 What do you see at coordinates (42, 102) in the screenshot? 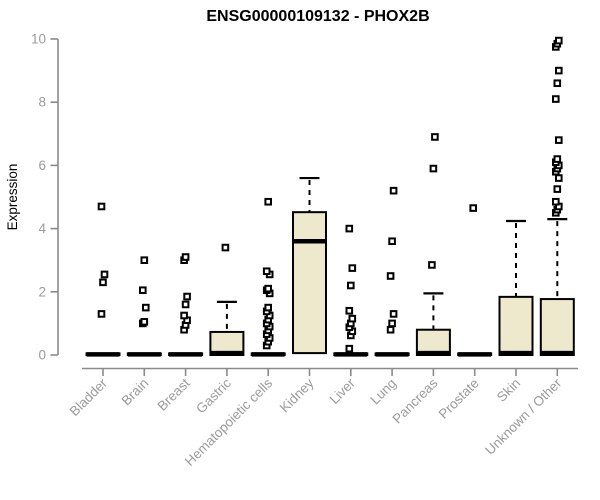
I see `y-tick-label: 8` at bounding box center [42, 102].